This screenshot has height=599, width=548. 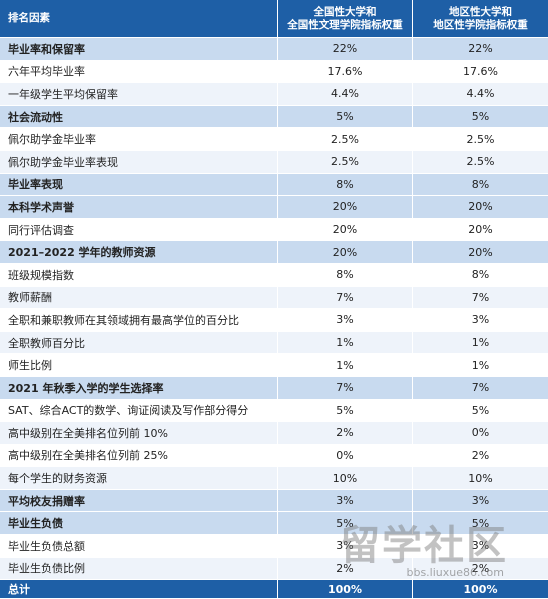 I want to click on item-row: 一年级学生平均保留率 4.4% 4.4%, so click(x=274, y=94).